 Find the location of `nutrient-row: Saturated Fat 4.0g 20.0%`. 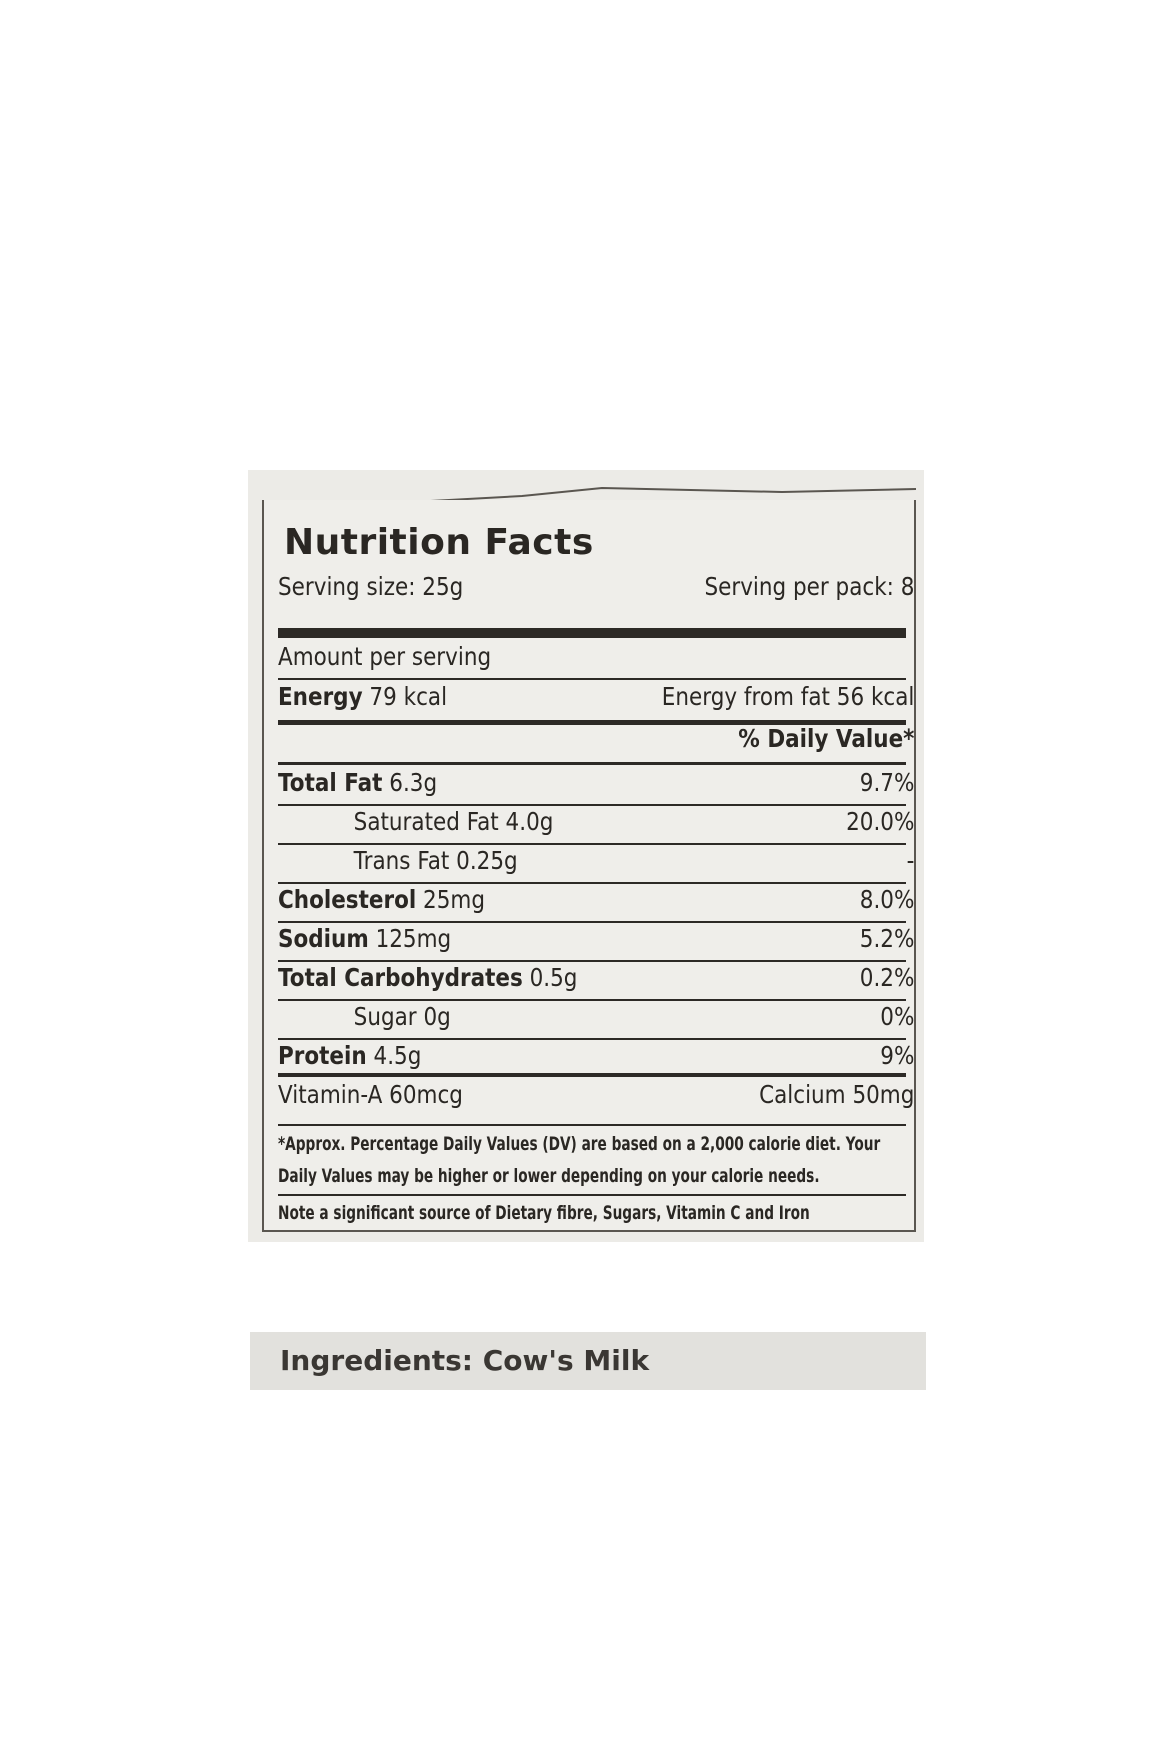

nutrient-row: Saturated Fat 4.0g 20.0% is located at coordinates (596, 821).